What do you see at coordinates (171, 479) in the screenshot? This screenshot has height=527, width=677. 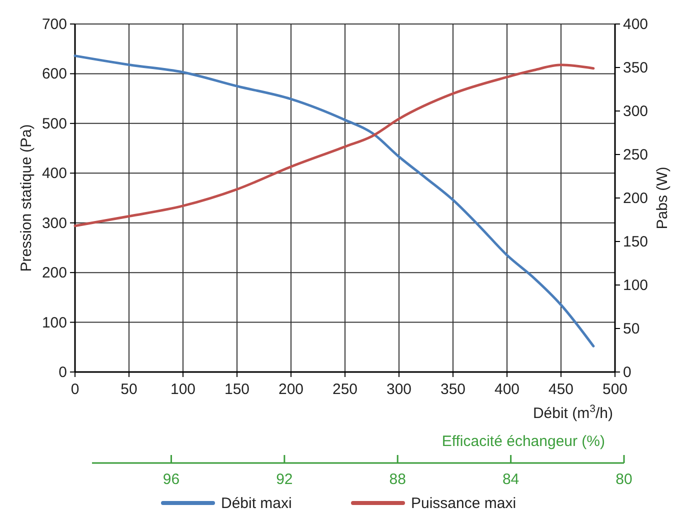 I see `x2-tick-label: 96` at bounding box center [171, 479].